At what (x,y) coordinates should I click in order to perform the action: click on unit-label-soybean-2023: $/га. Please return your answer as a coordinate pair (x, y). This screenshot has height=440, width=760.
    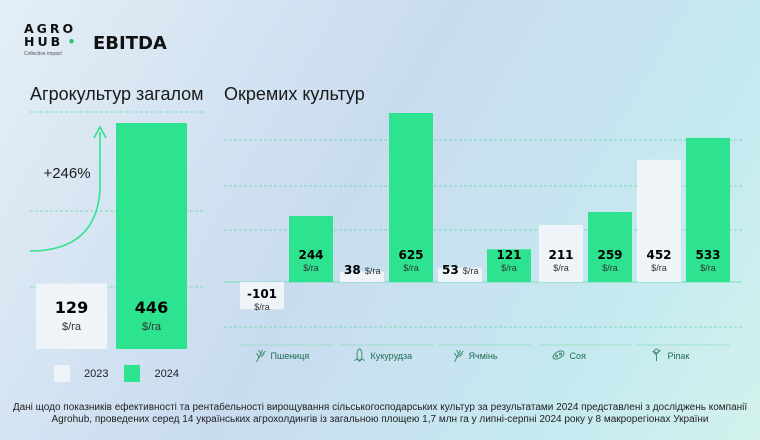
    Looking at the image, I should click on (561, 268).